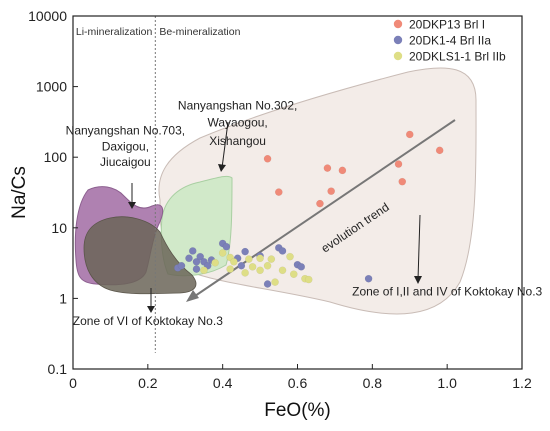  What do you see at coordinates (297, 410) in the screenshot?
I see `x-axis-title: FeO(%)` at bounding box center [297, 410].